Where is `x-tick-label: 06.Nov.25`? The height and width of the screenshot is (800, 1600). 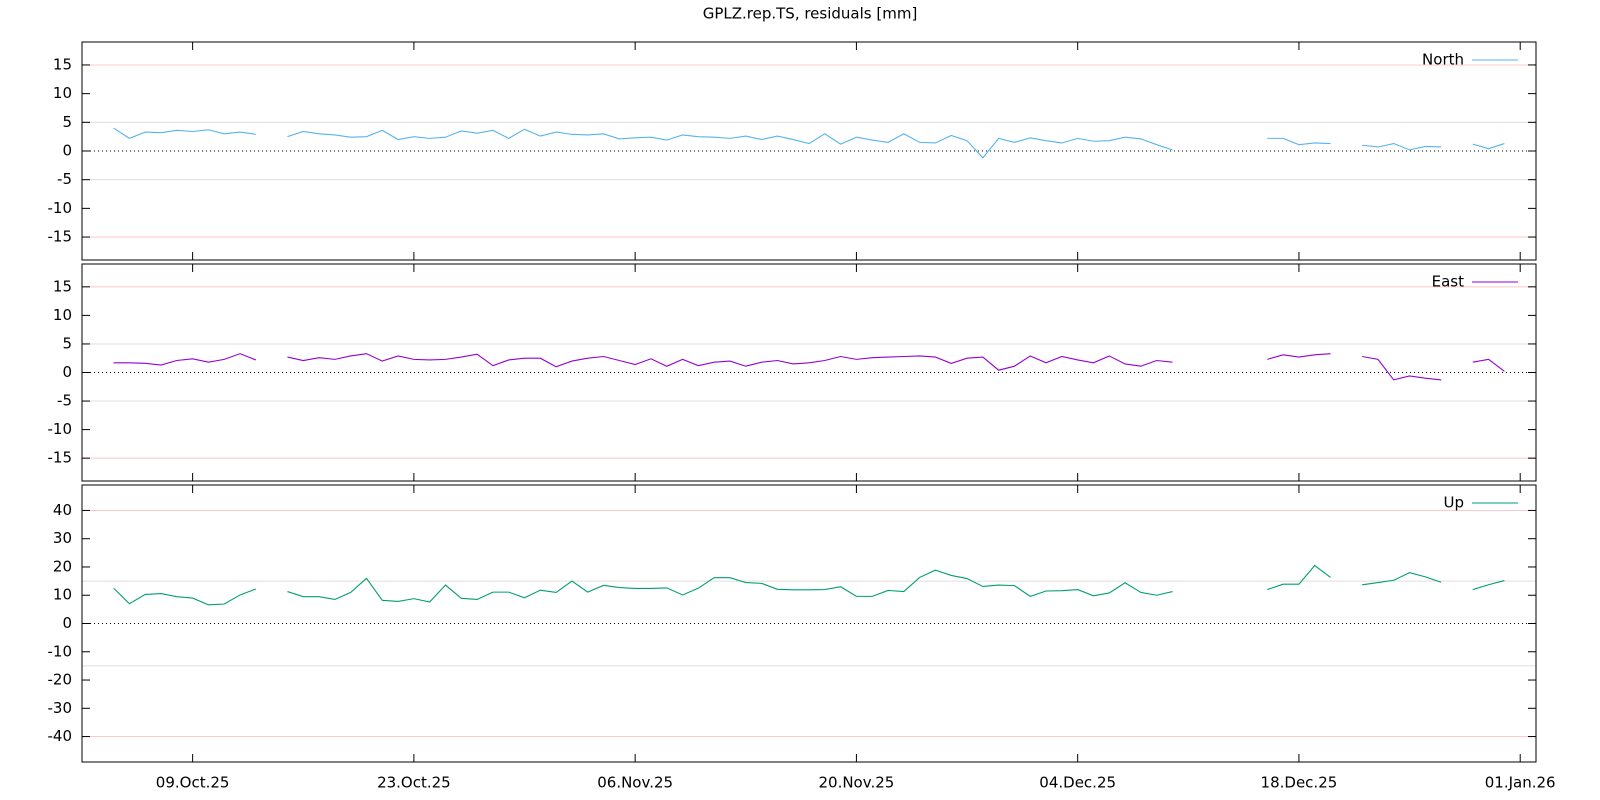
x-tick-label: 06.Nov.25 is located at coordinates (635, 783).